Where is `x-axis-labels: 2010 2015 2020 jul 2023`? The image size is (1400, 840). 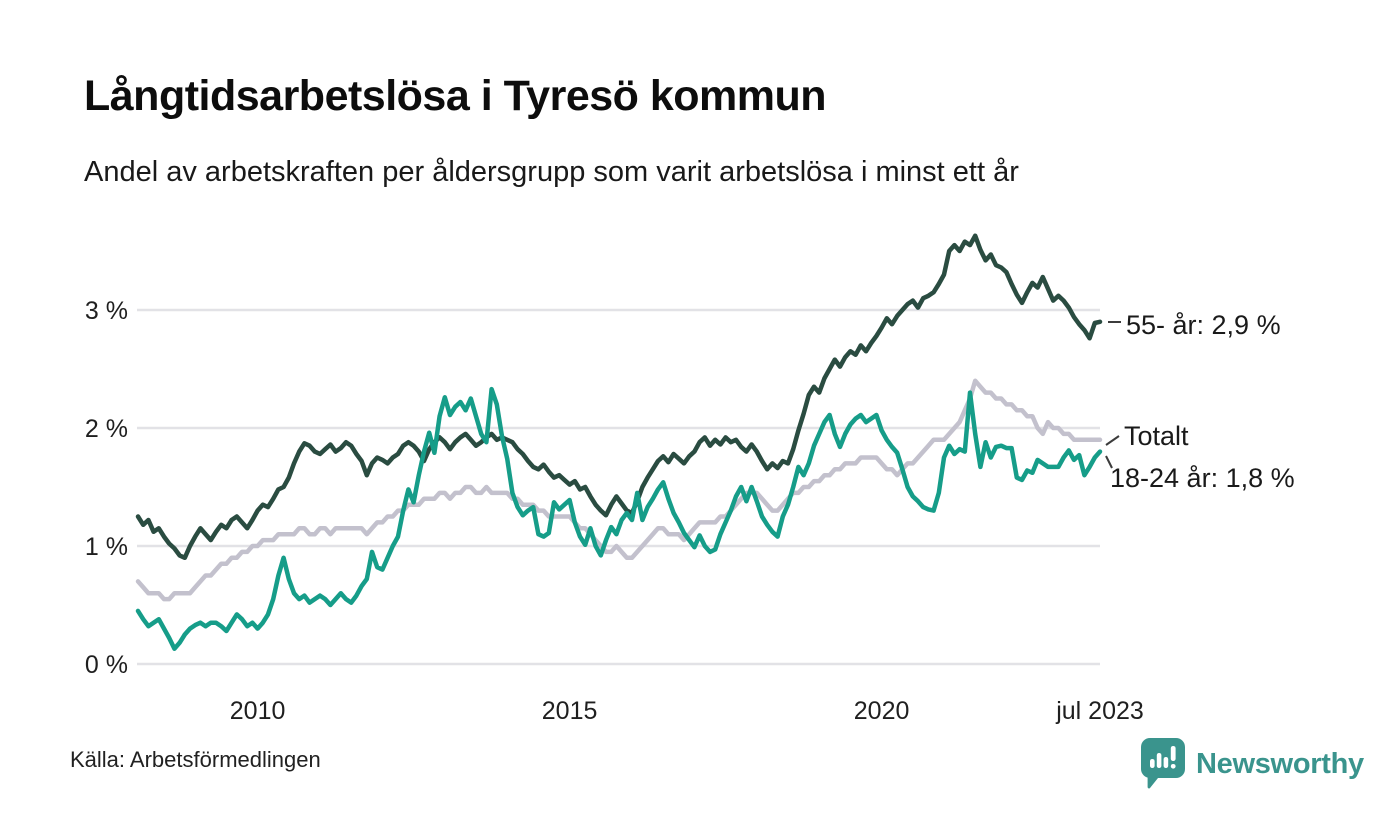
x-axis-labels: 2010 2015 2020 jul 2023 is located at coordinates (687, 711).